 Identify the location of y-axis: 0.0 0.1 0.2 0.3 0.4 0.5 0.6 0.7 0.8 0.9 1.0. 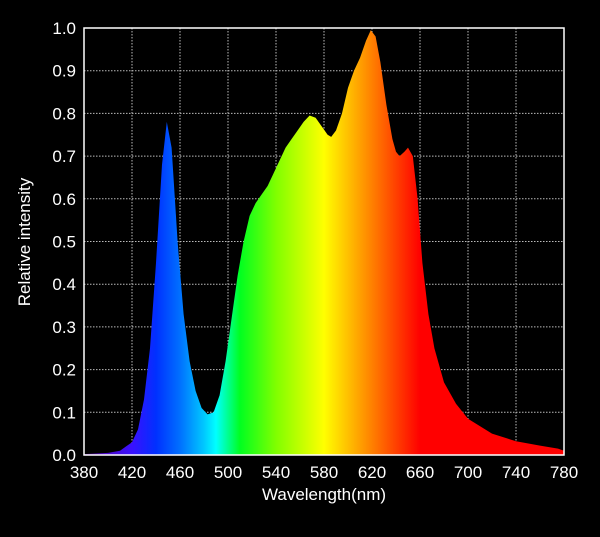
(64, 242).